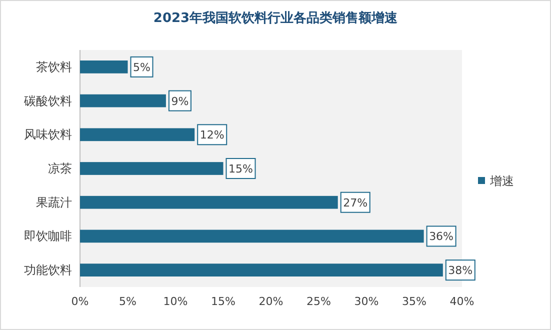 Image resolution: width=551 pixels, height=330 pixels. What do you see at coordinates (240, 169) in the screenshot?
I see `data-label: 15%` at bounding box center [240, 169].